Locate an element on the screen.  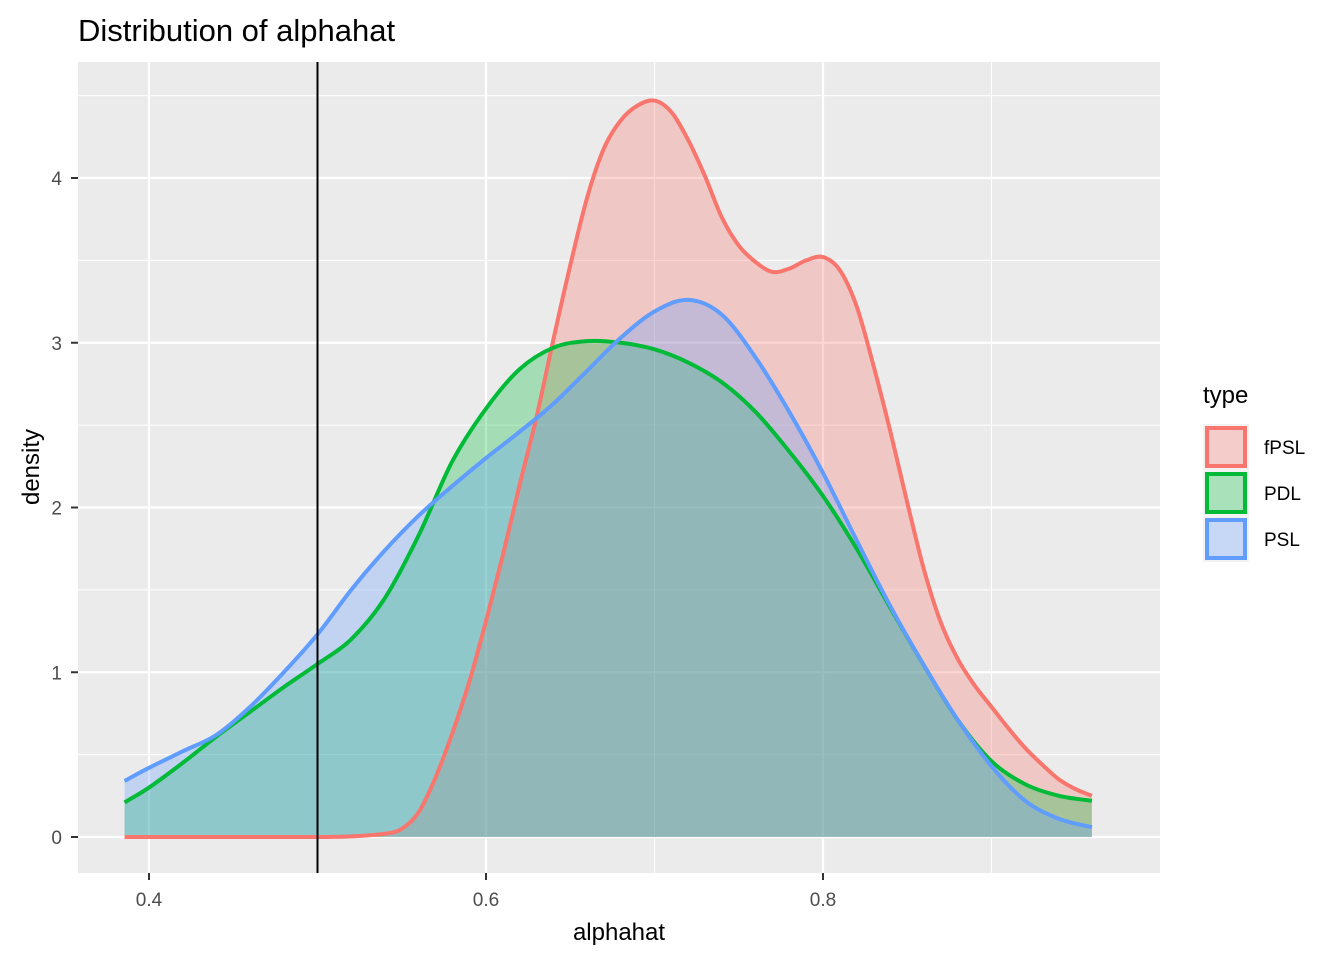
legend-title: type is located at coordinates (1225, 395).